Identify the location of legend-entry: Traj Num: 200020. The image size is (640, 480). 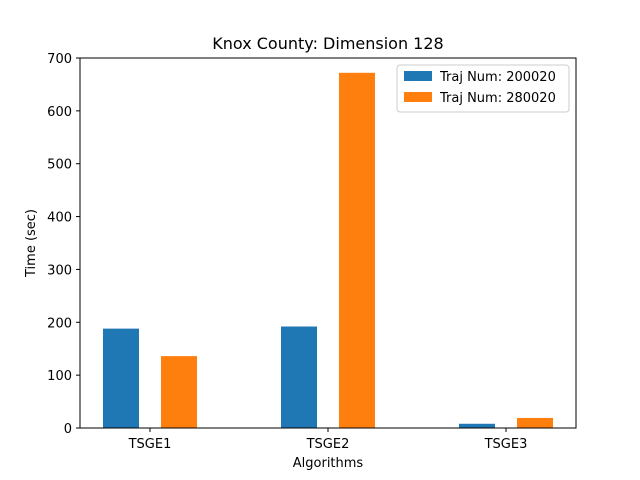
(497, 77).